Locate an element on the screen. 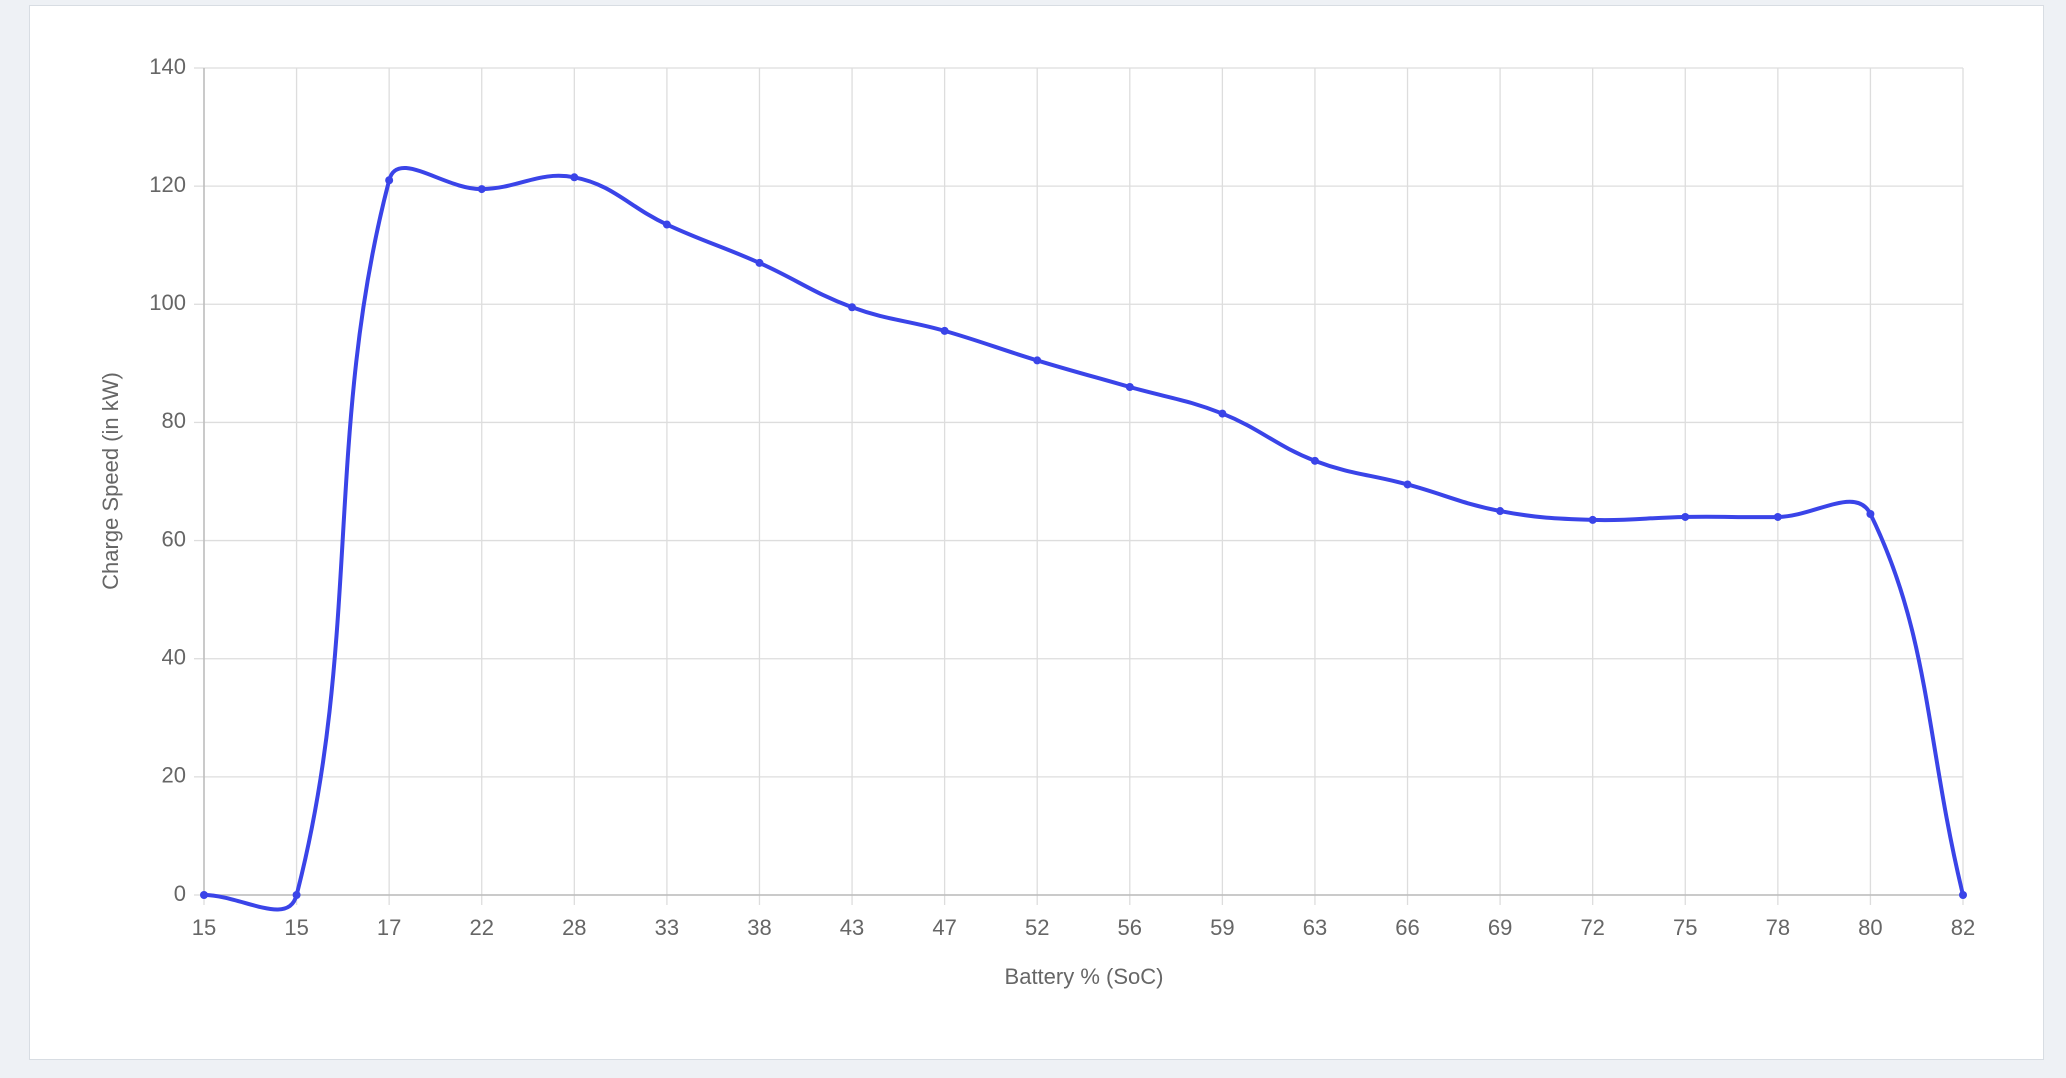  x-axis-label: Battery % (SoC) is located at coordinates (1084, 976).